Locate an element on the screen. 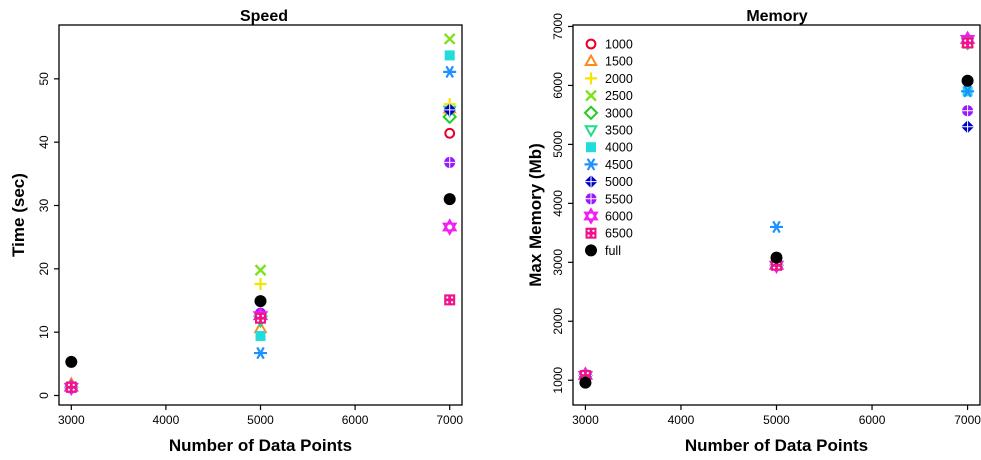  memory-y-axis-label: Max Memory (Mb) is located at coordinates (535, 215).